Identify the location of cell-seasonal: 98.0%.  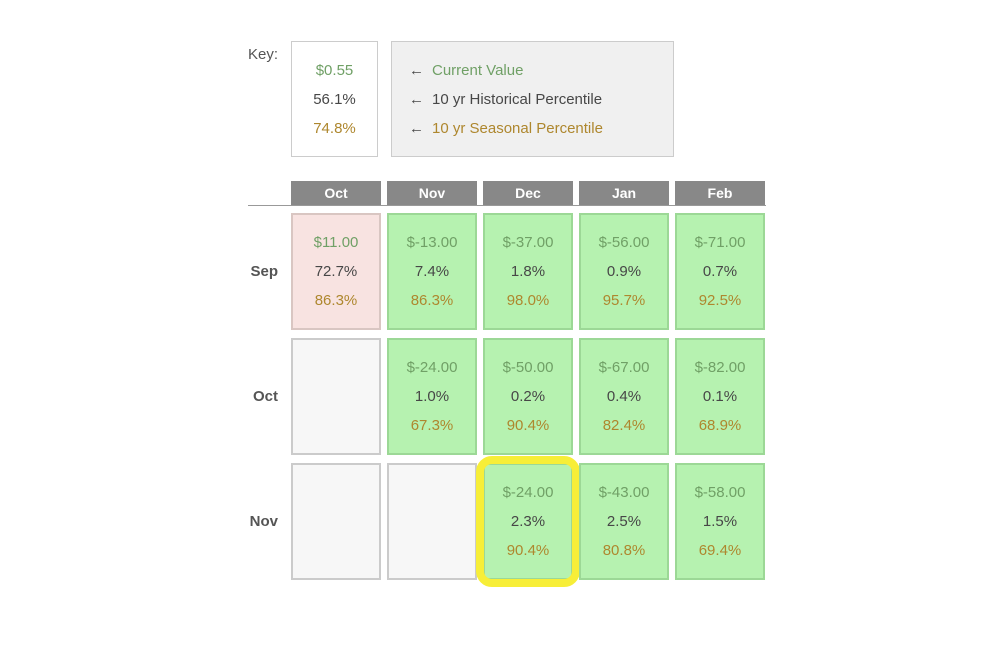
(528, 300).